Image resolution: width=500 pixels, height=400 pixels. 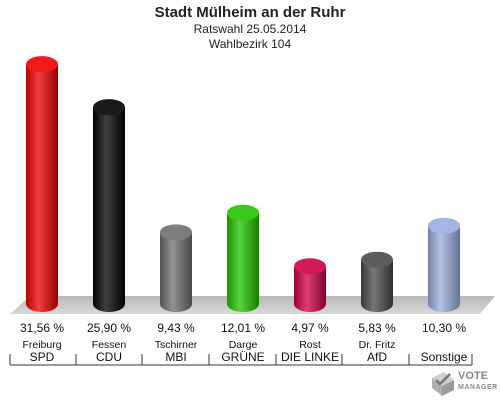 I want to click on value-label: 25,90 %, so click(x=109, y=328).